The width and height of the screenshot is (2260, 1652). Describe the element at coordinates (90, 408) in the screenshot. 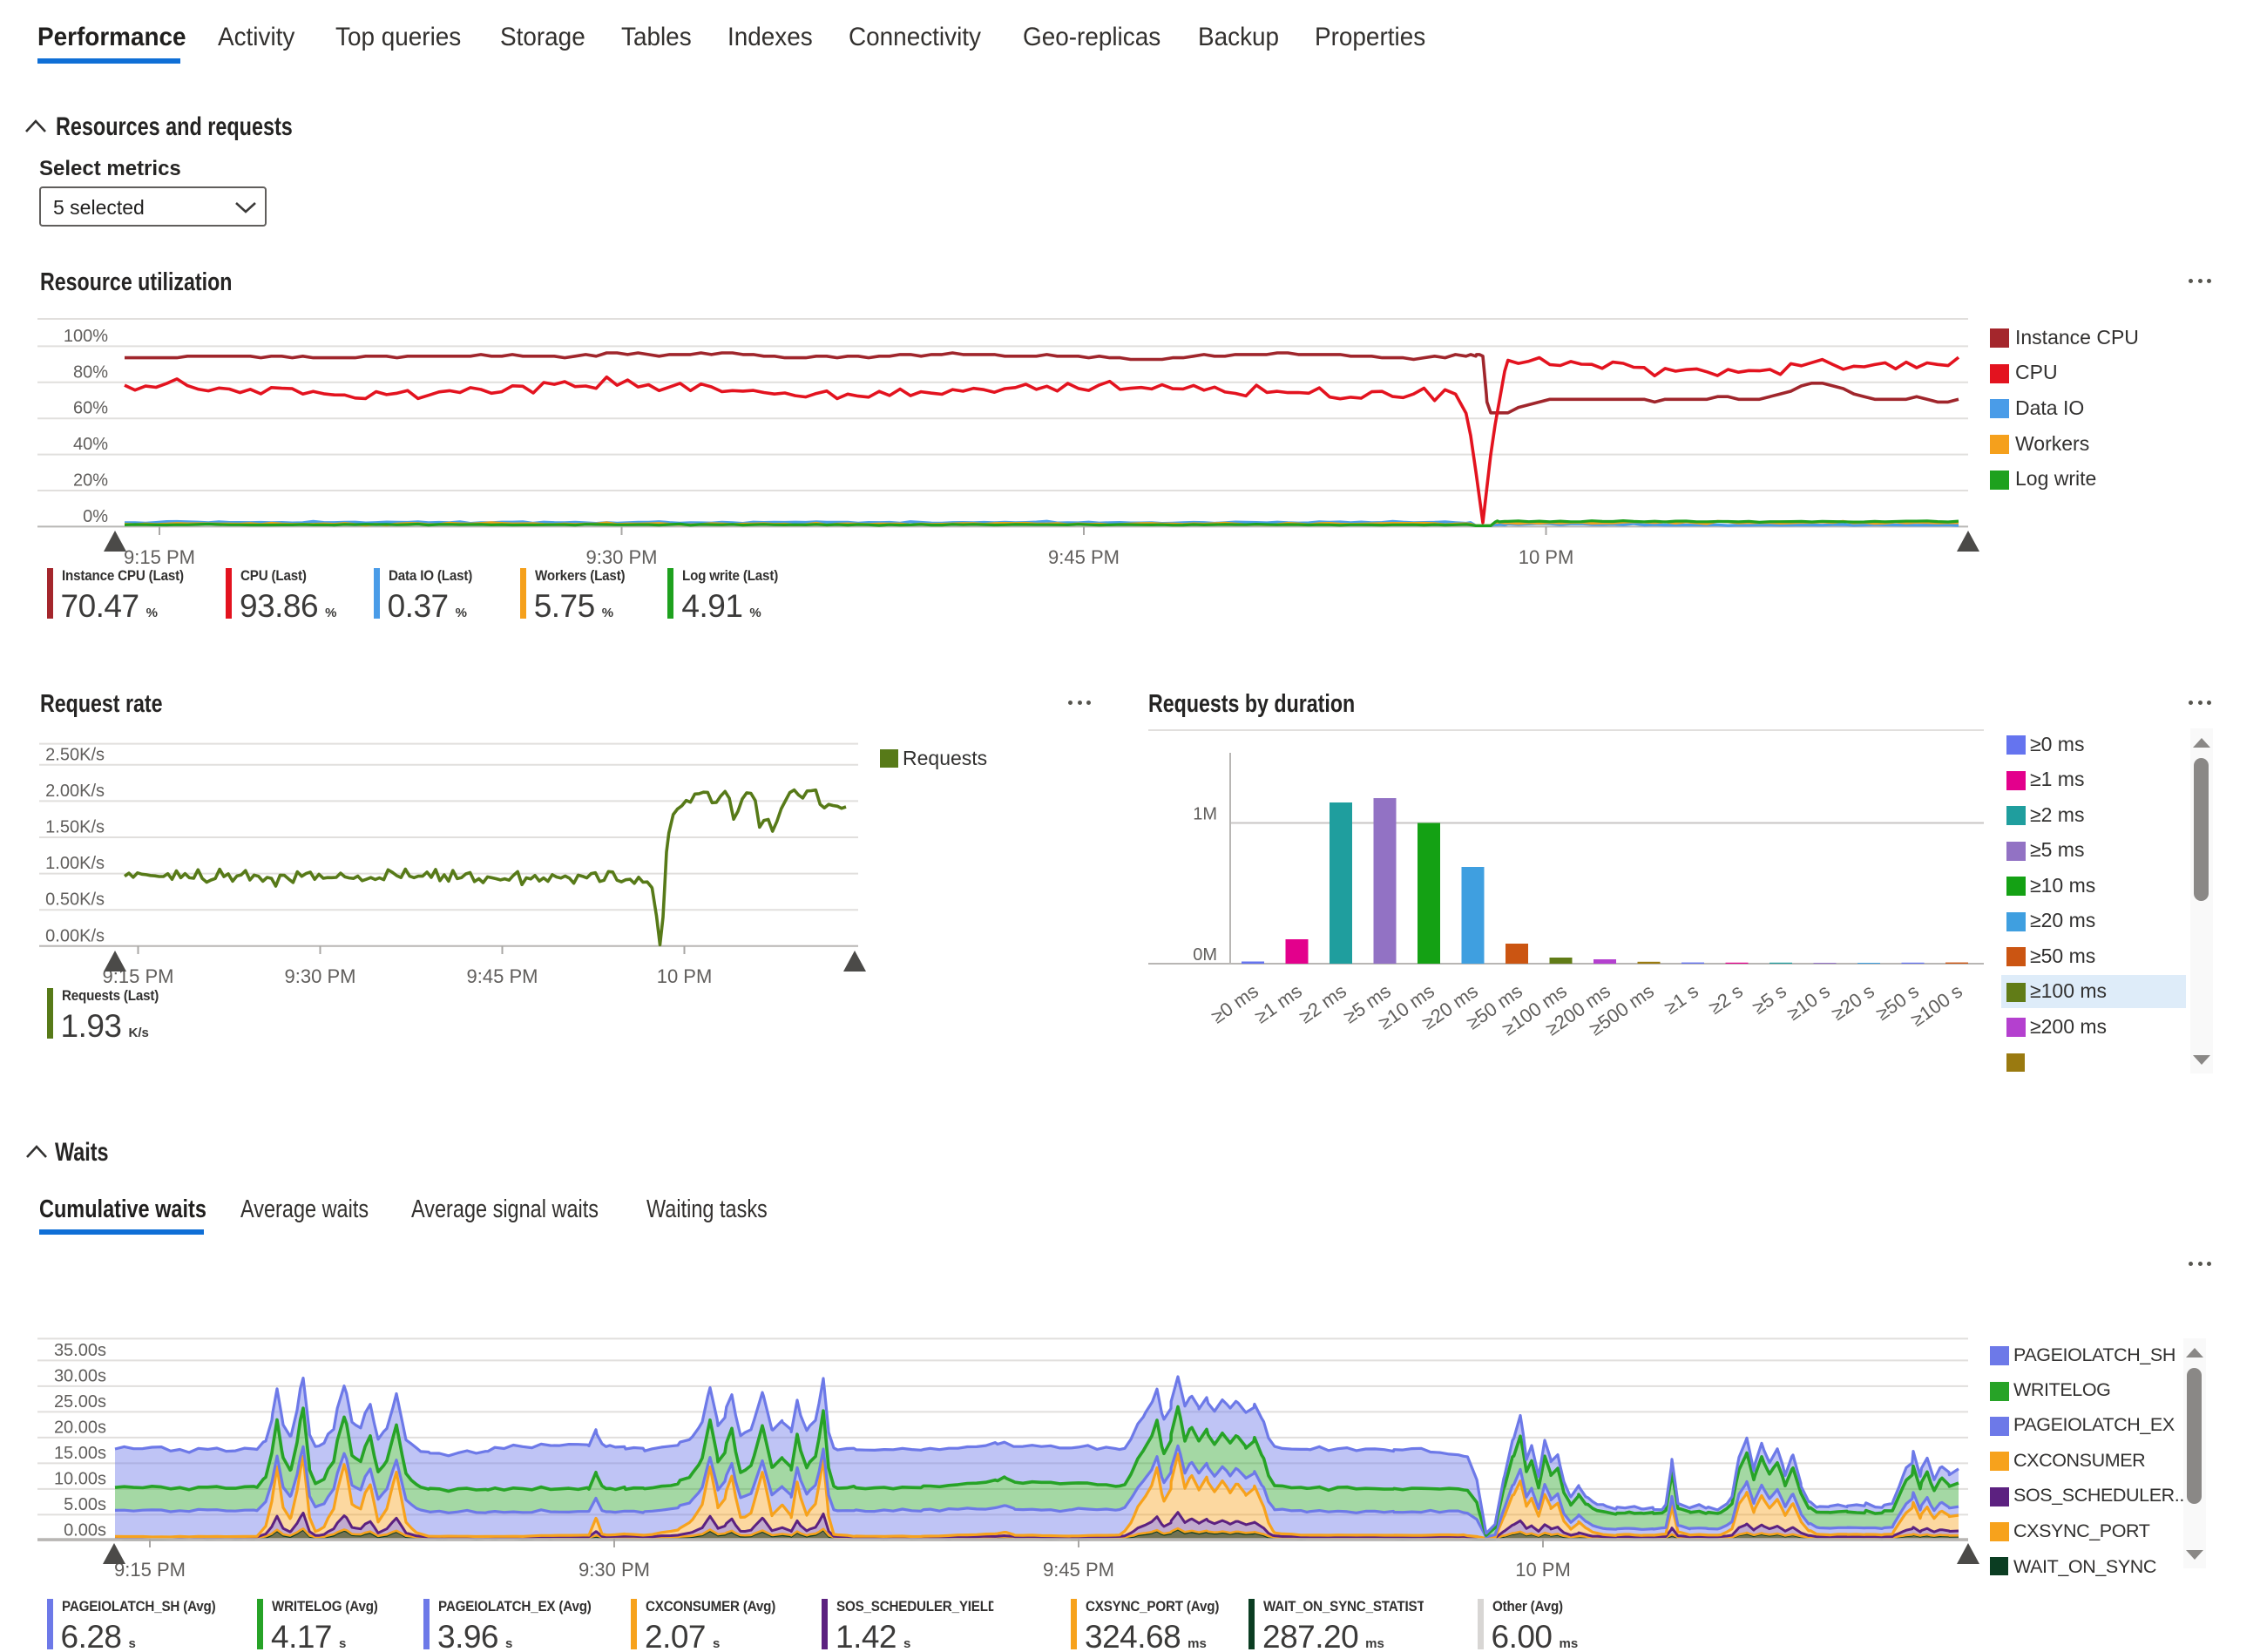

I see `svg-text: 60%` at that location.